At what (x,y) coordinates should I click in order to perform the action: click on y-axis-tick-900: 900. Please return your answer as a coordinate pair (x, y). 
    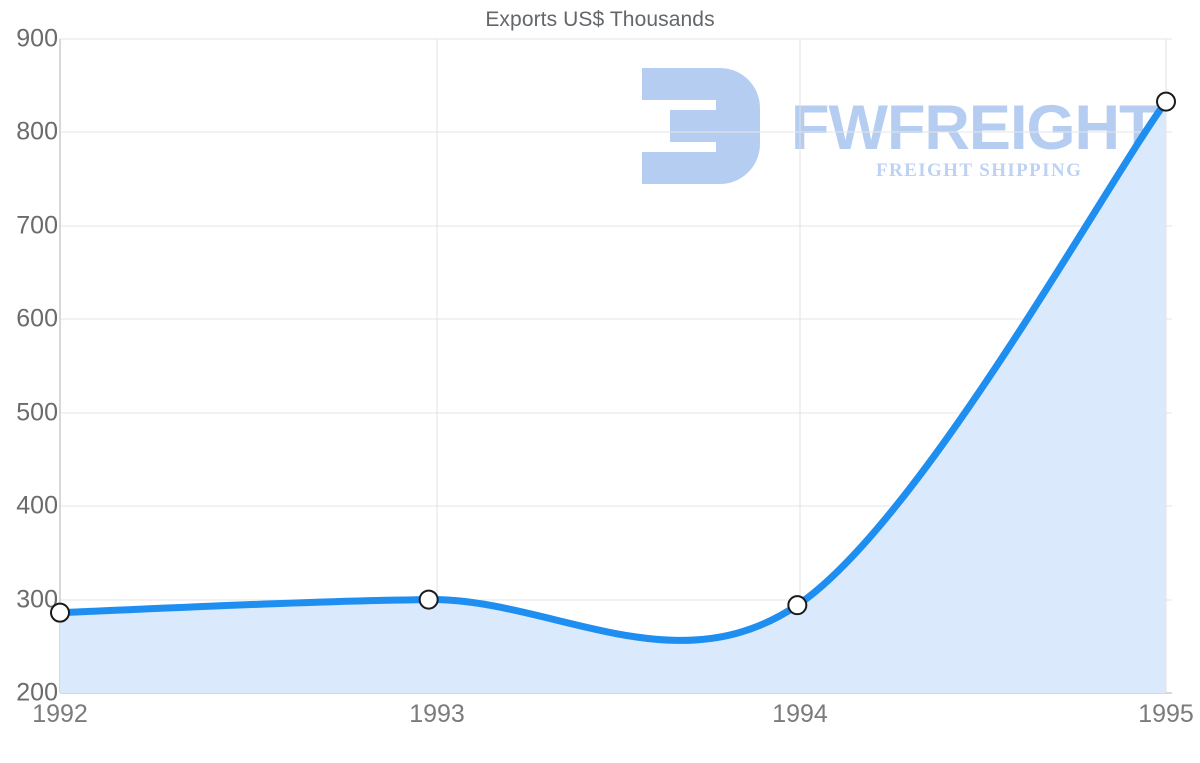
    Looking at the image, I should click on (37, 38).